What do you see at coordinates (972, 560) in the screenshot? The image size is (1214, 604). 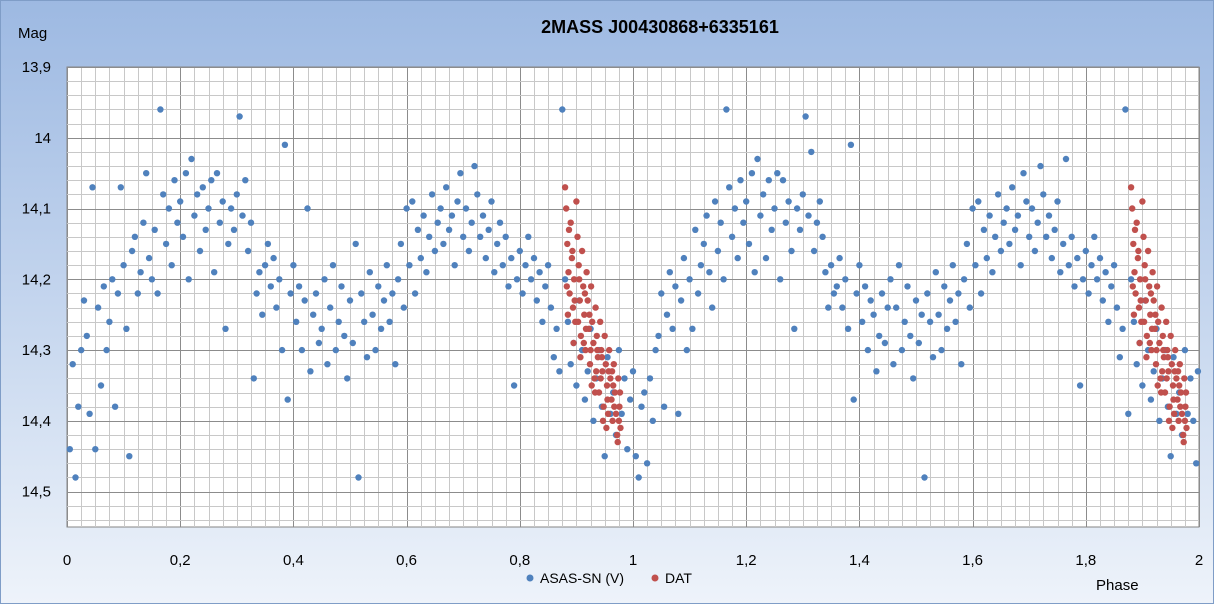 I see `x-tick-label: 1,6` at bounding box center [972, 560].